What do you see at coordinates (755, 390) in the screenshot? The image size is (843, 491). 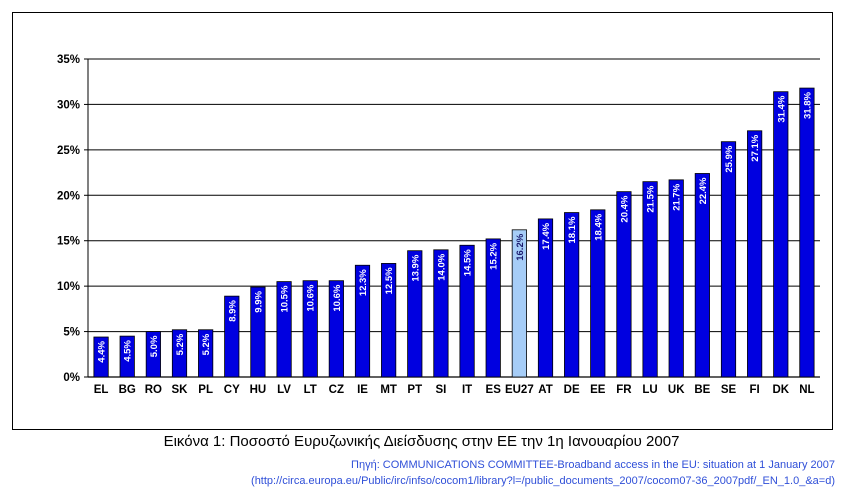 I see `x-tick-label: FI` at bounding box center [755, 390].